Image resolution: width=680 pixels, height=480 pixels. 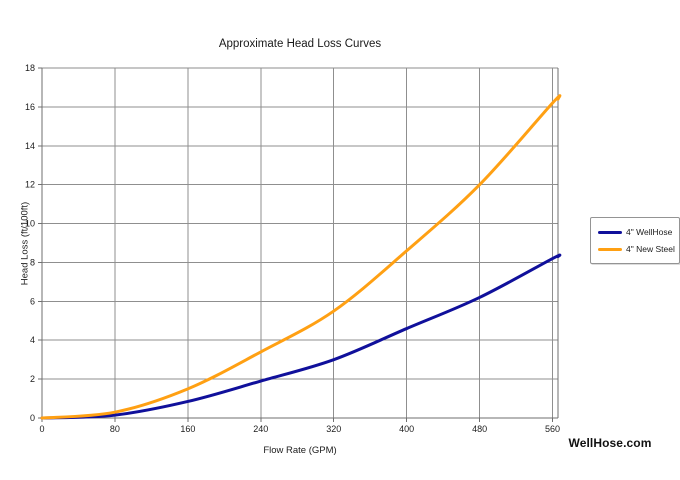 I want to click on y-tick-label: 18, so click(x=30, y=68).